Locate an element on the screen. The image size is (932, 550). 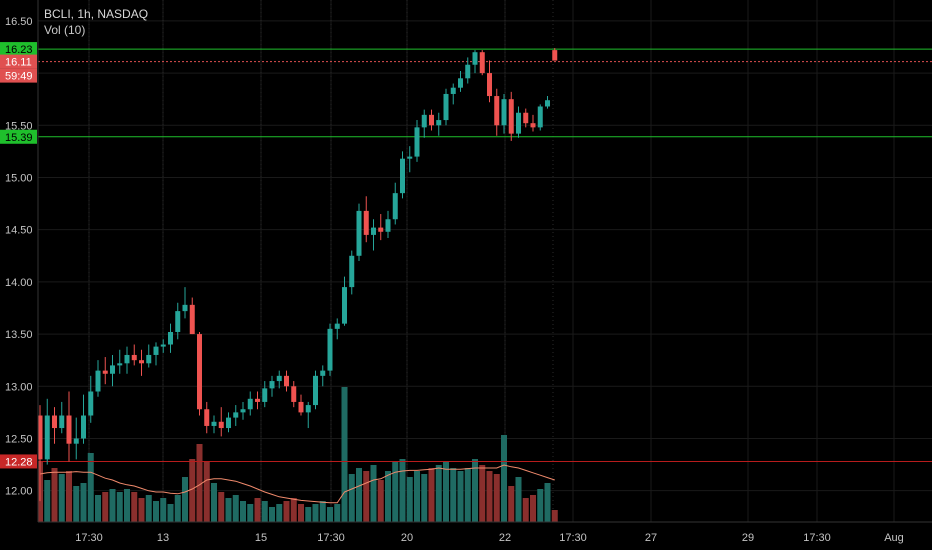
x-axis: 17:30 13 15 17:30 20 22 17:30 27 29 17:30 Aug is located at coordinates (466, 535).